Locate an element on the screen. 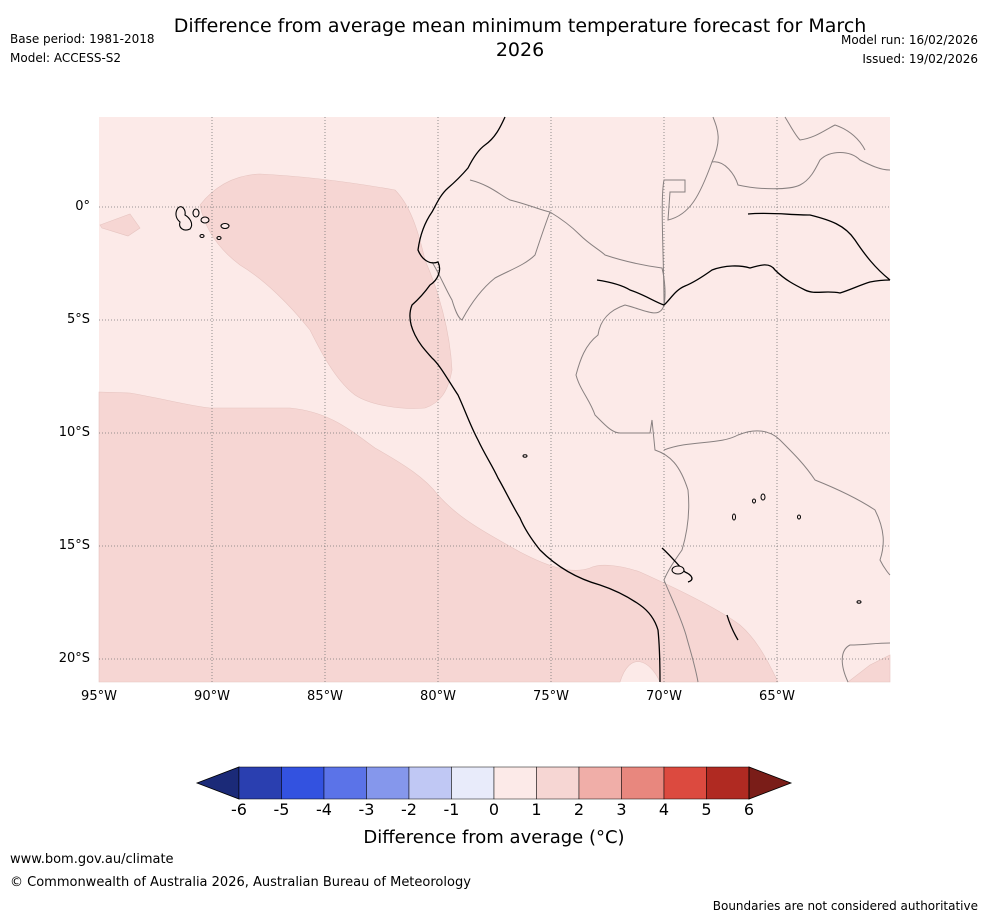 The width and height of the screenshot is (988, 919). lat-label-0: 0° is located at coordinates (82, 206).